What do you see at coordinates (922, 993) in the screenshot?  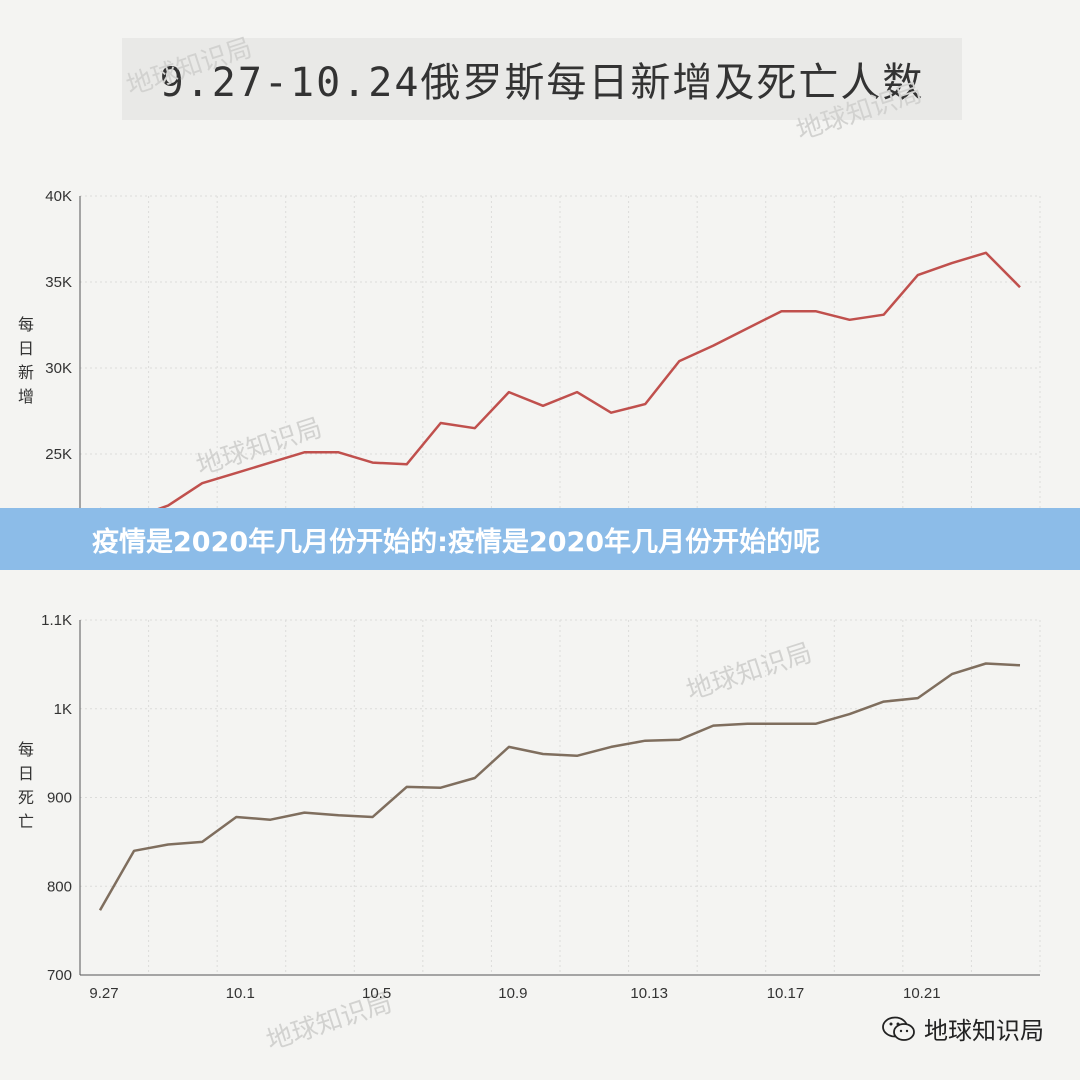 I see `x-tick-label: 10.21` at bounding box center [922, 993].